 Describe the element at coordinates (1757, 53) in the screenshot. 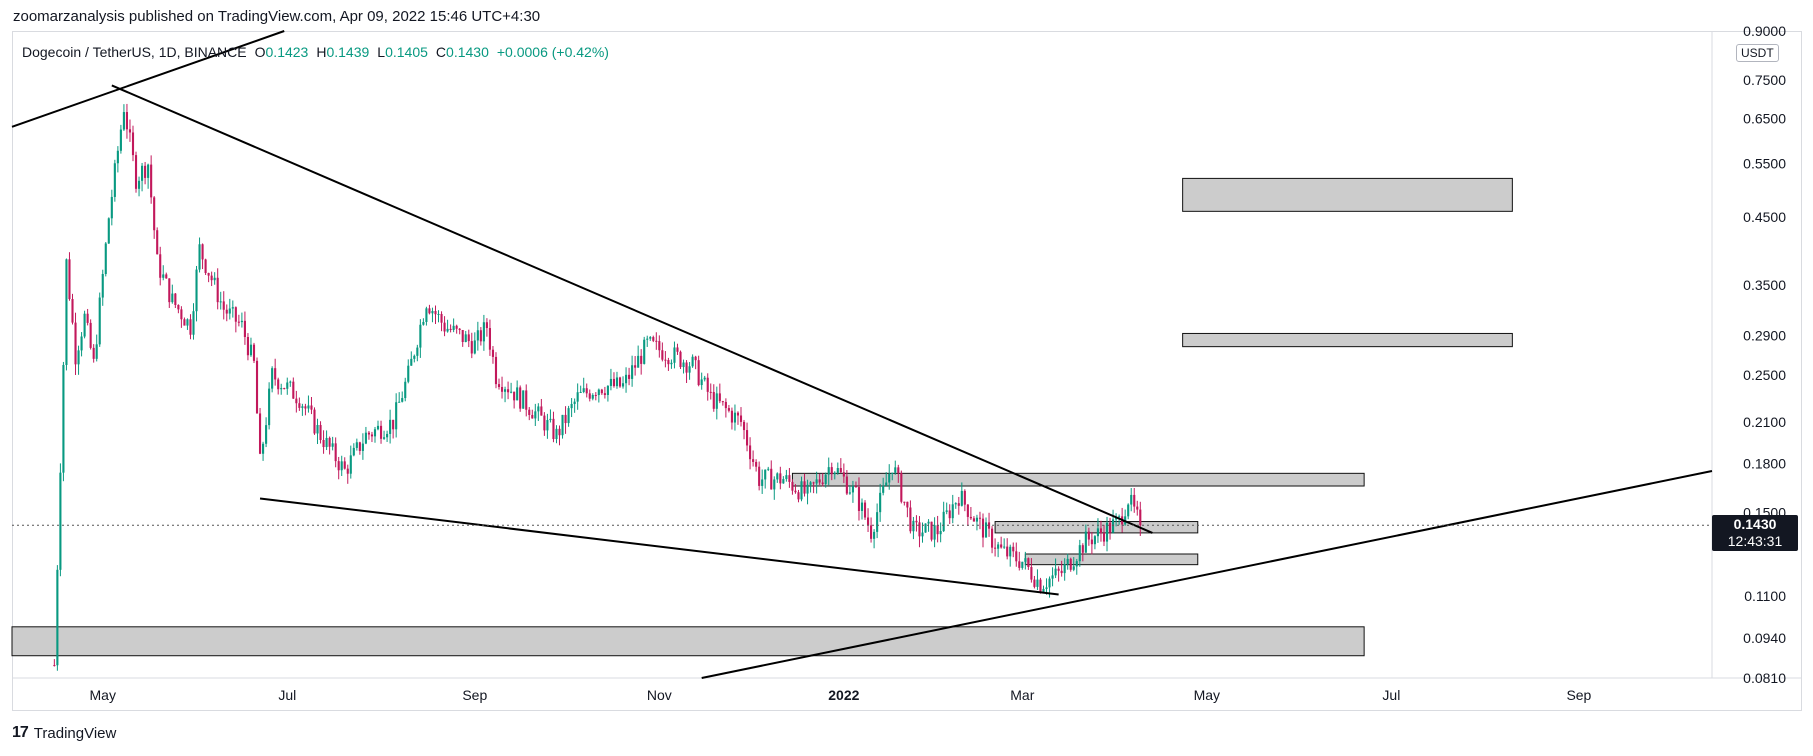

I see `currency-label: USDT` at that location.